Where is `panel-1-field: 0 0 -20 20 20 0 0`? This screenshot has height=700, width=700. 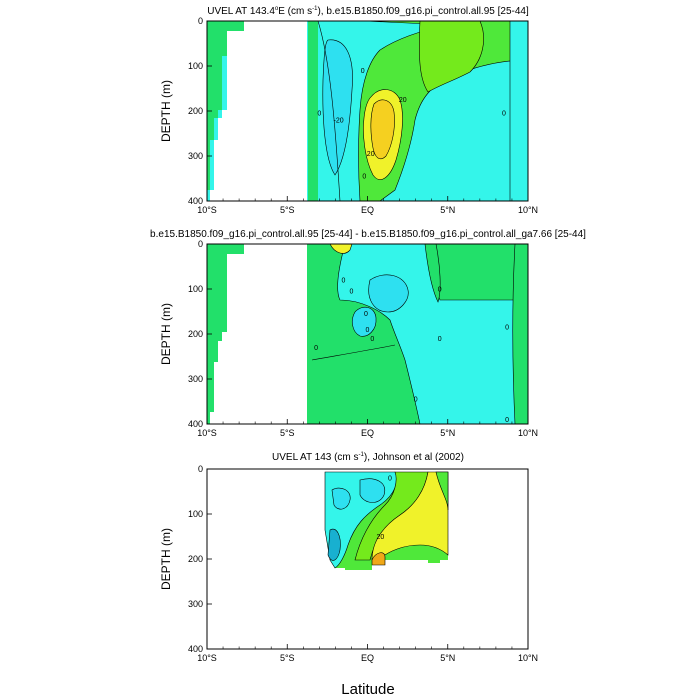
panel-1-field: 0 0 -20 20 20 0 0 is located at coordinates (367, 111).